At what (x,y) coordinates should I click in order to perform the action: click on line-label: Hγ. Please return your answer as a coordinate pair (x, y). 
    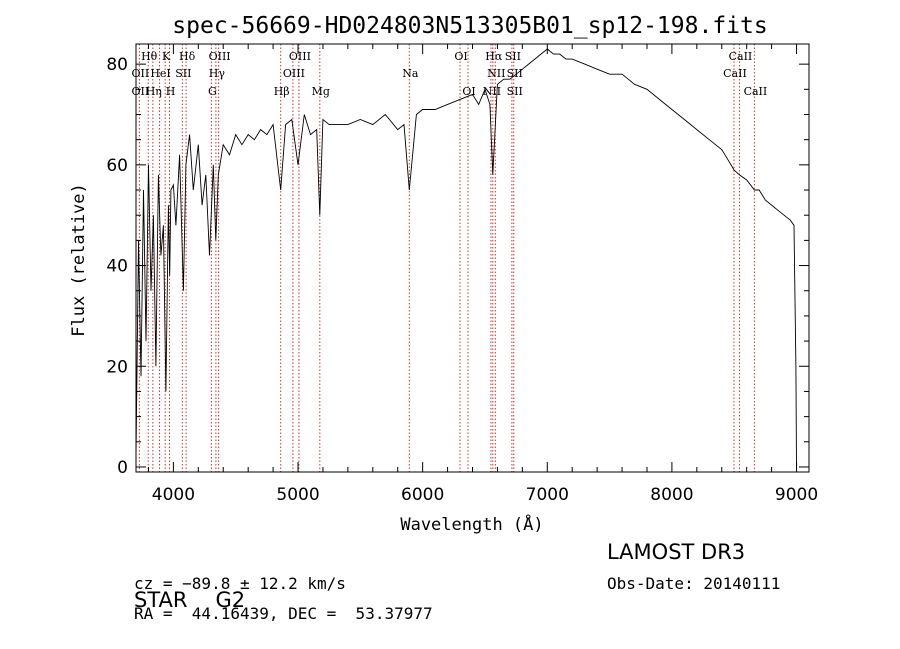
    Looking at the image, I should click on (217, 73).